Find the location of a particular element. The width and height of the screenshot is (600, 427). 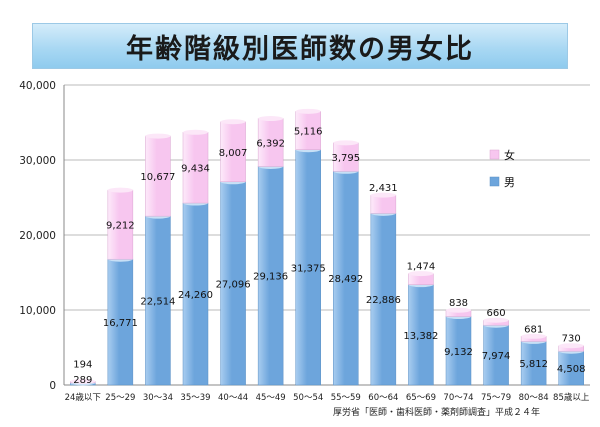

data-label-male: 28,492 is located at coordinates (345, 279).